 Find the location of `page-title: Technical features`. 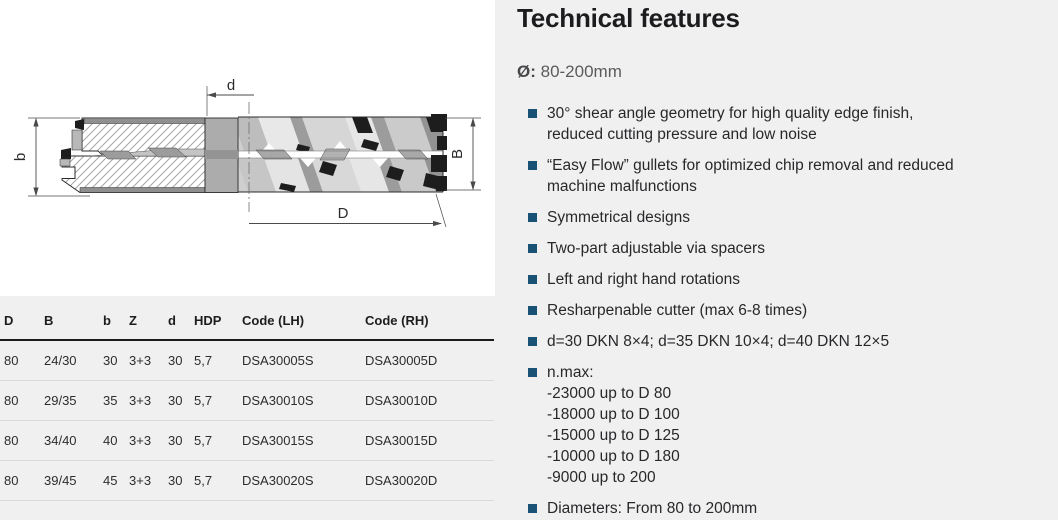

page-title: Technical features is located at coordinates (628, 18).